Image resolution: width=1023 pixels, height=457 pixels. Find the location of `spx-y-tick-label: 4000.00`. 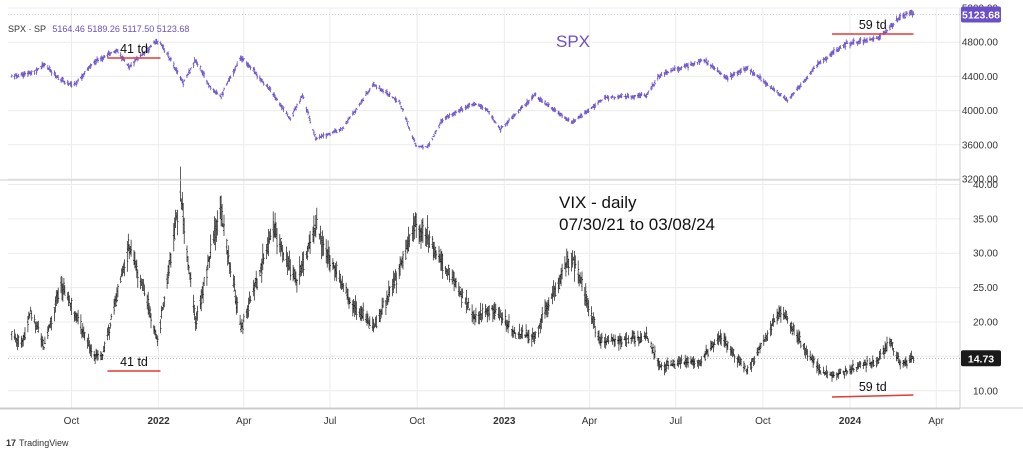

spx-y-tick-label: 4000.00 is located at coordinates (980, 111).